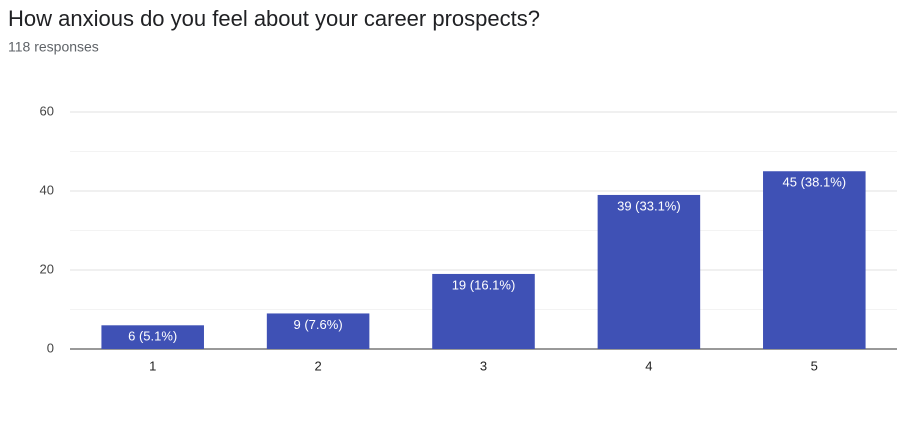  What do you see at coordinates (47, 110) in the screenshot?
I see `y-tick-label: 60` at bounding box center [47, 110].